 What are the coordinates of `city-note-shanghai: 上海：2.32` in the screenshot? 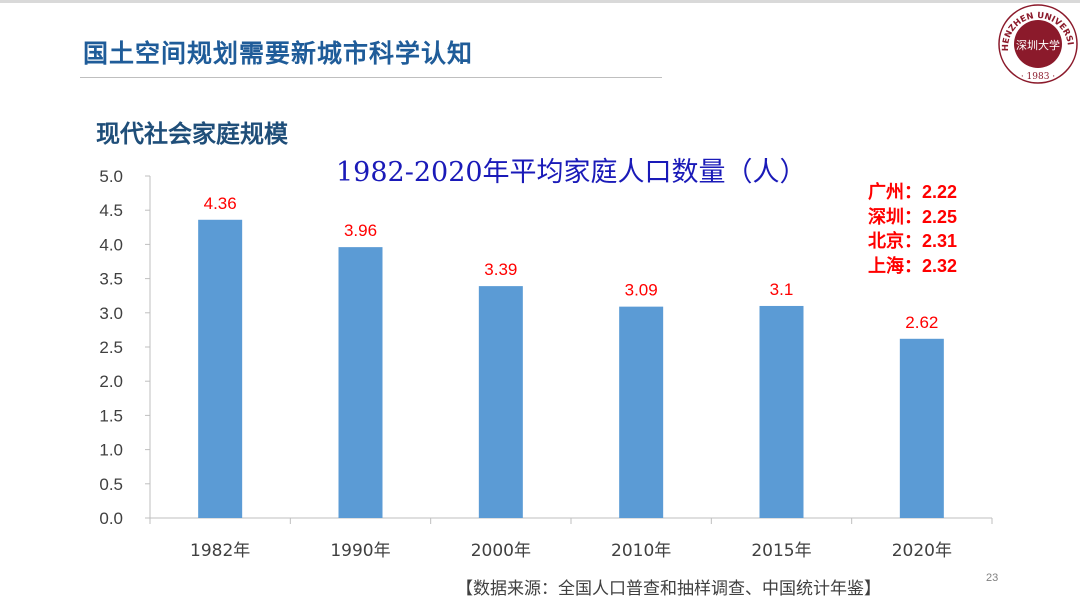 It's located at (913, 265).